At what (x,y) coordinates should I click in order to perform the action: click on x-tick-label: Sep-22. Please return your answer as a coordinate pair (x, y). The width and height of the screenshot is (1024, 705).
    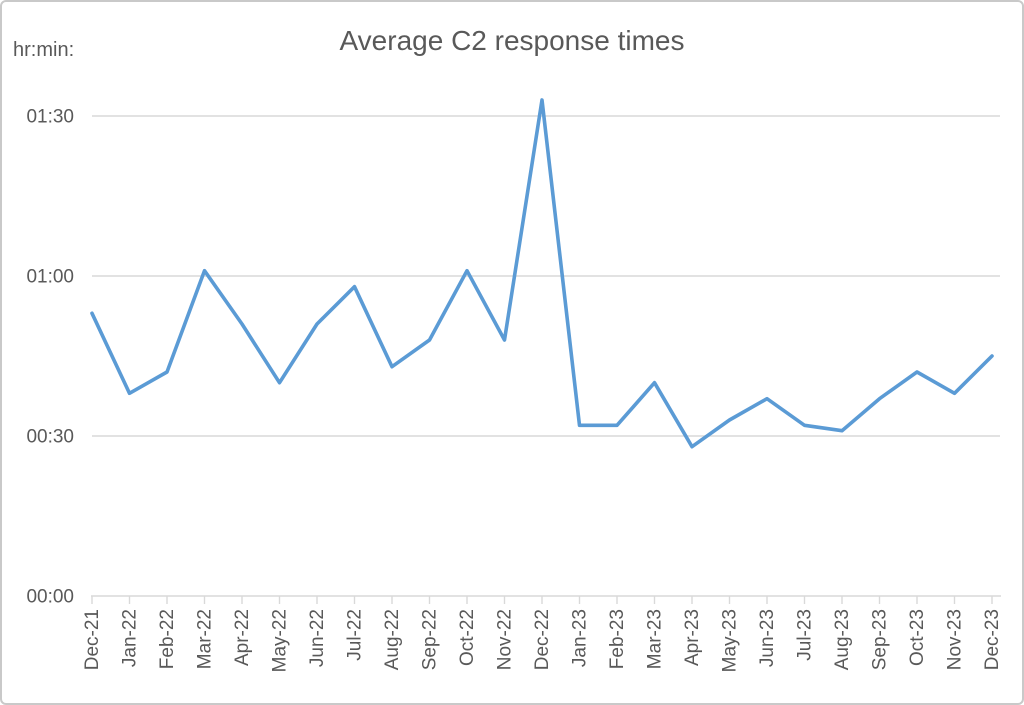
    Looking at the image, I should click on (430, 639).